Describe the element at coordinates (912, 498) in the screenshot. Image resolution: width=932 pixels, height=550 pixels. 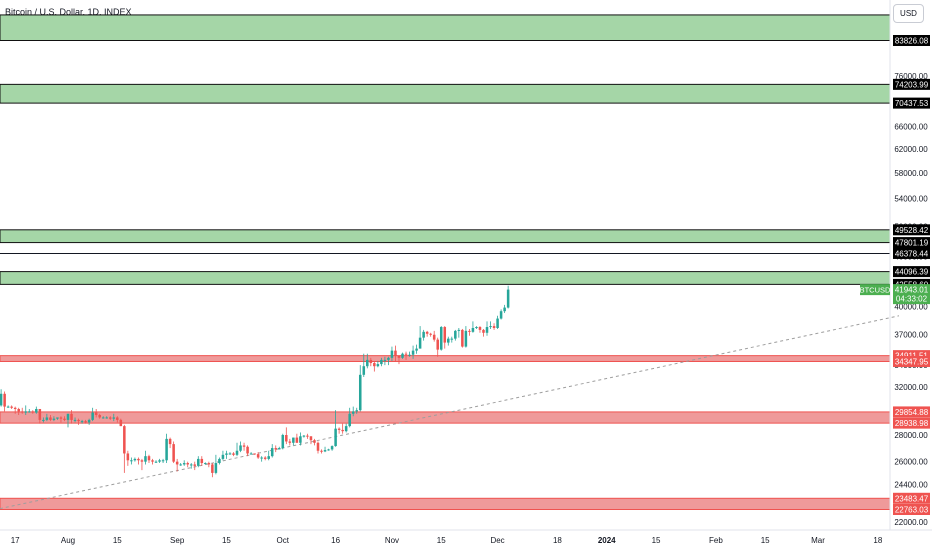
I see `zone-high-label: 23483.47` at that location.